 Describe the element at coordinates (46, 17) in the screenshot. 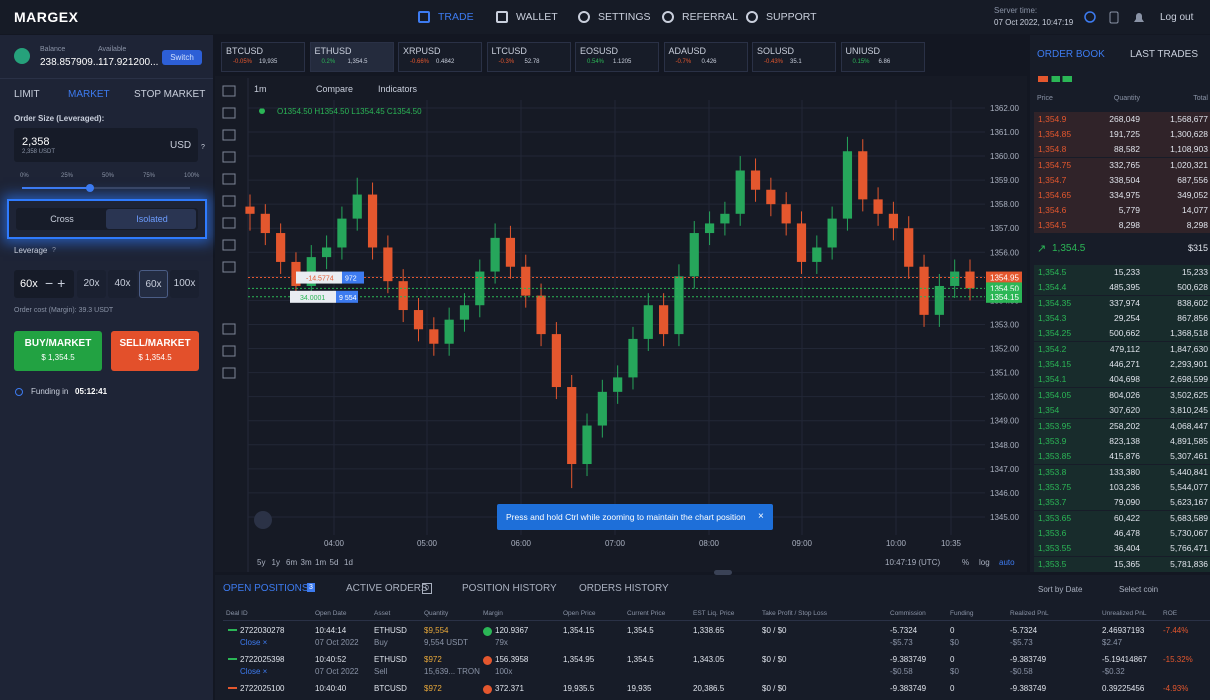

I see `logo: MARGEX` at that location.